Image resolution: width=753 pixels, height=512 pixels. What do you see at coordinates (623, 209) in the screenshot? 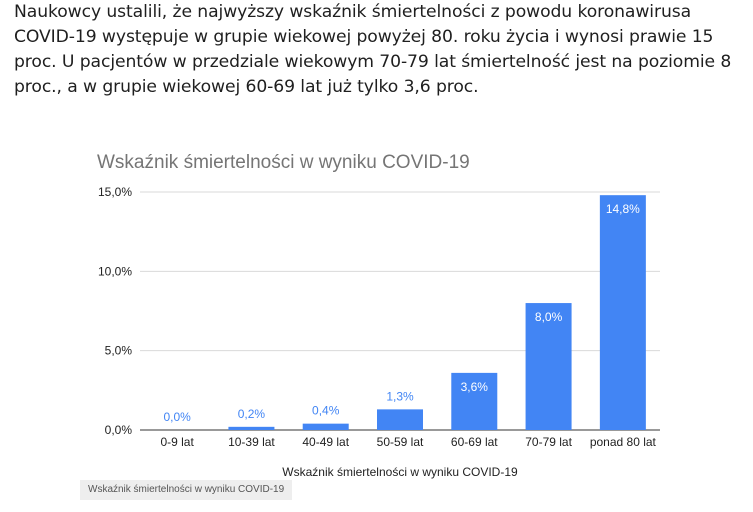
I see `data-label: 14,8%` at bounding box center [623, 209].